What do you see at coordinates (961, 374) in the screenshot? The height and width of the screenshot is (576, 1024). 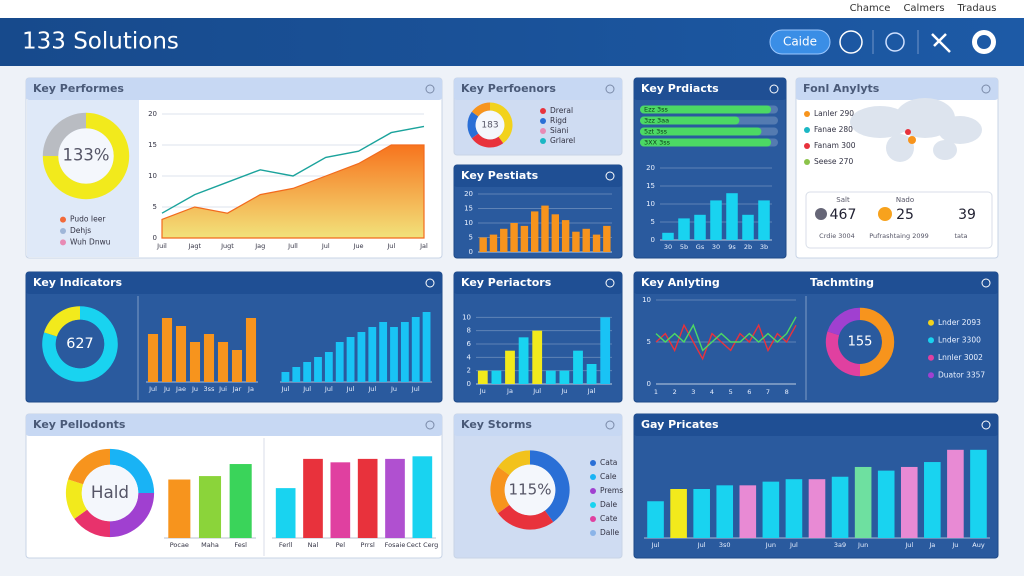 I see `legend-label: Duator 3357` at bounding box center [961, 374].